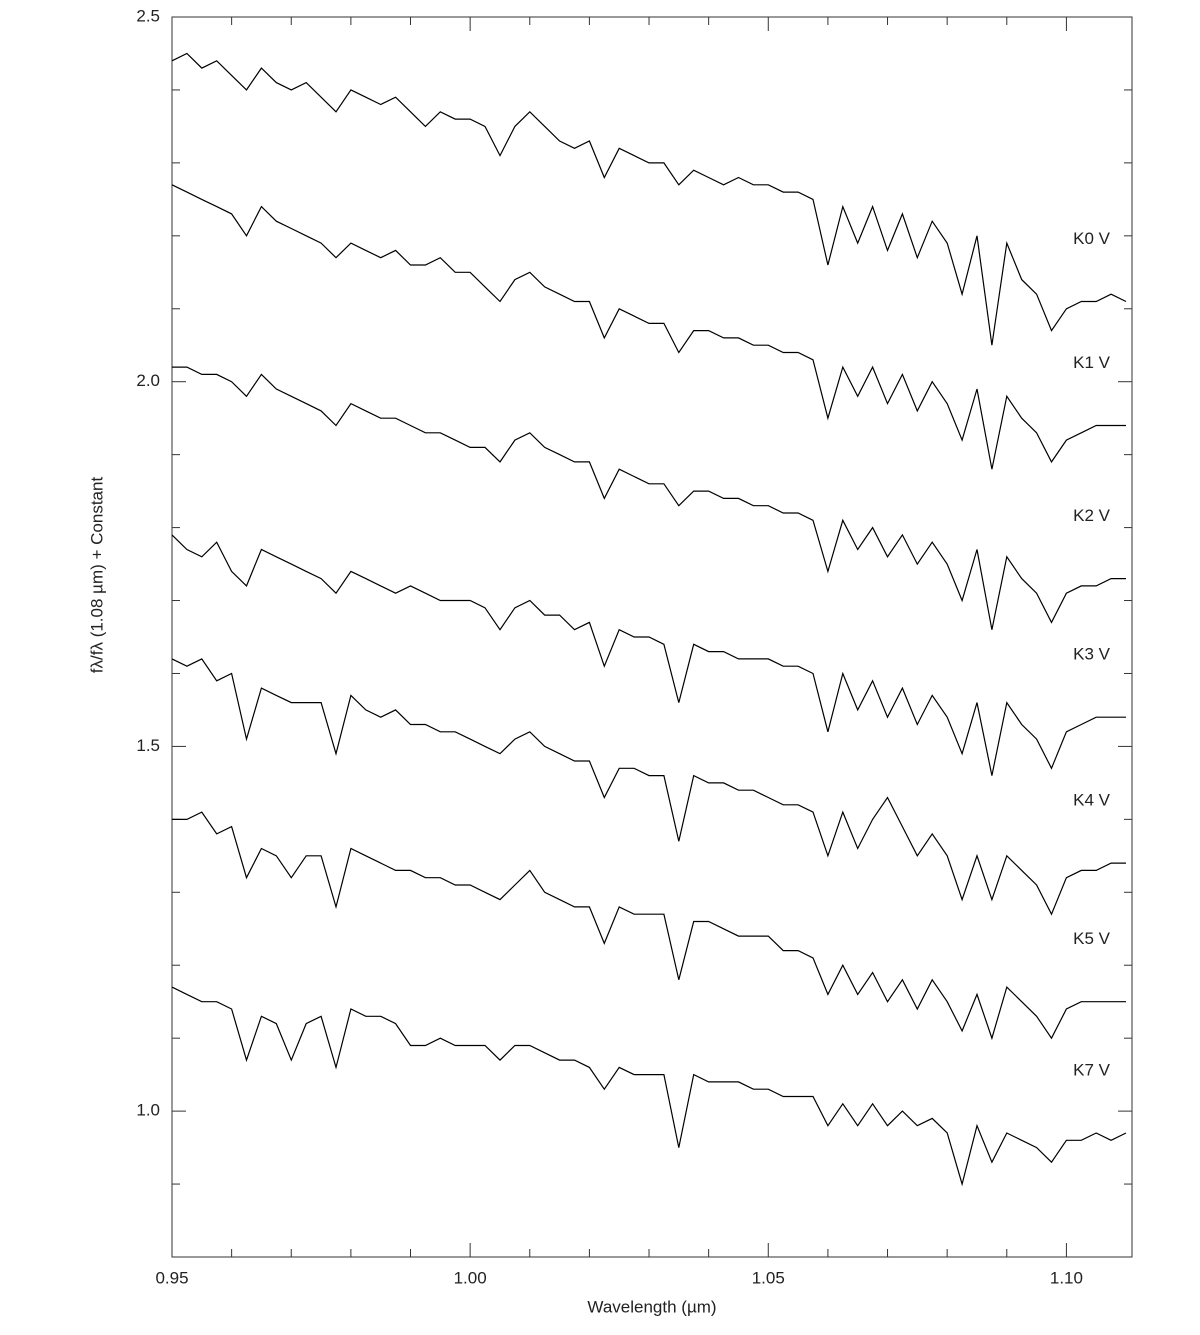 This screenshot has height=1335, width=1200. I want to click on x-axis-label: Wavelength (µm), so click(651, 1306).